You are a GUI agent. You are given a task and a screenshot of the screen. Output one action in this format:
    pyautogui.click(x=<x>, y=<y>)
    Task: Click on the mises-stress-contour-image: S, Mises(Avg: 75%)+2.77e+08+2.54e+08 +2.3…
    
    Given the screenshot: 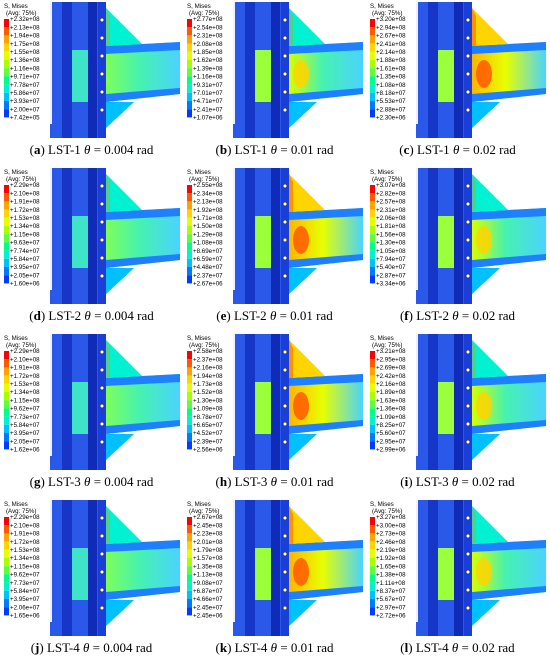 What is the action you would take?
    pyautogui.click(x=274, y=70)
    